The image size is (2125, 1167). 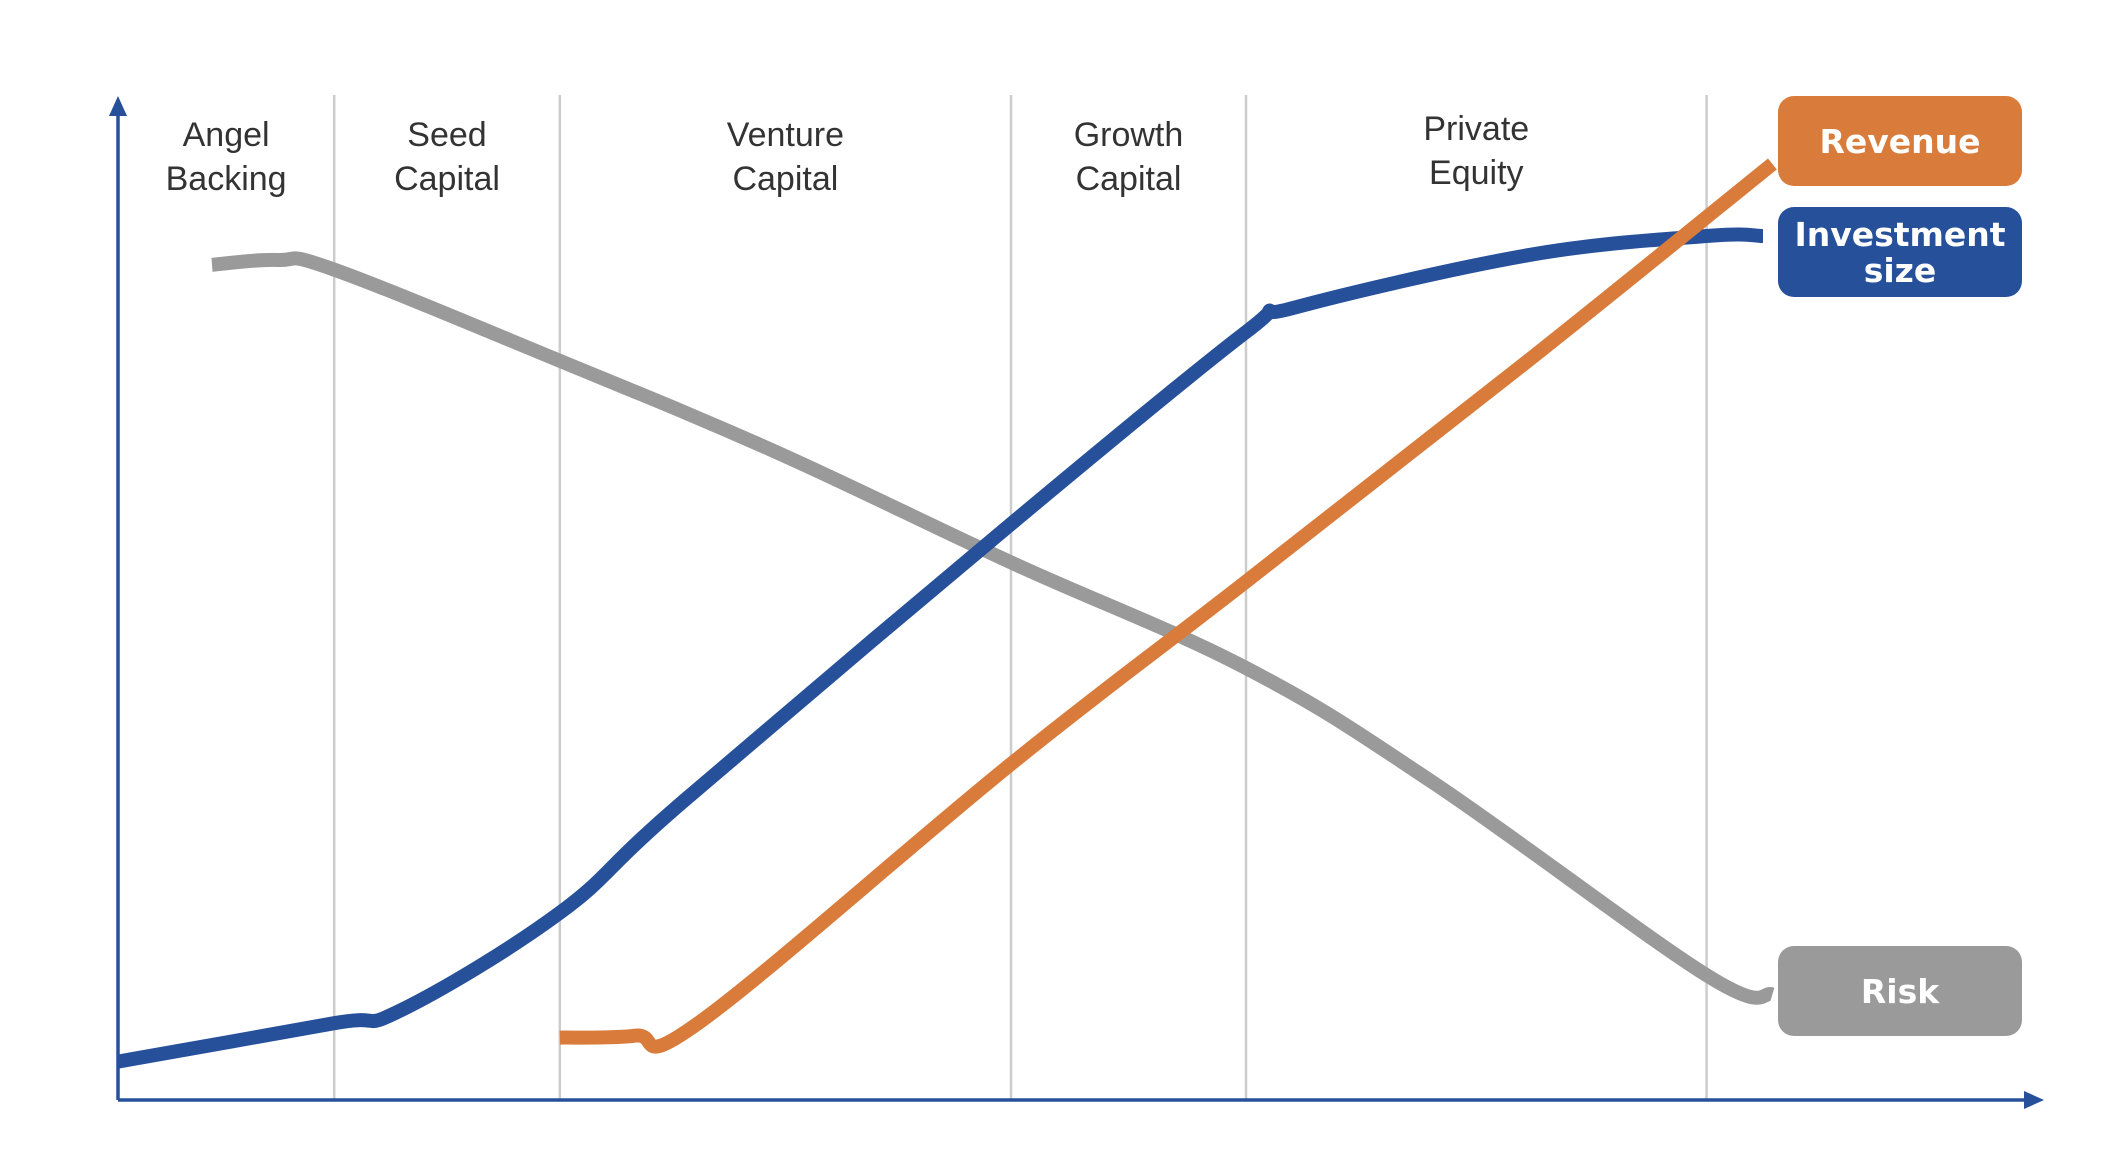 I want to click on x-axis-arrow, so click(x=2034, y=1100).